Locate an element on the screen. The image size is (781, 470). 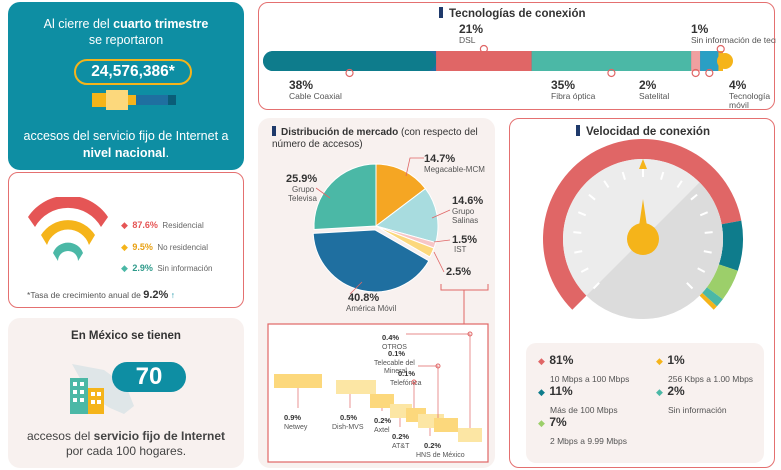
market-label-salinas-b: Salinas is located at coordinates (465, 220).